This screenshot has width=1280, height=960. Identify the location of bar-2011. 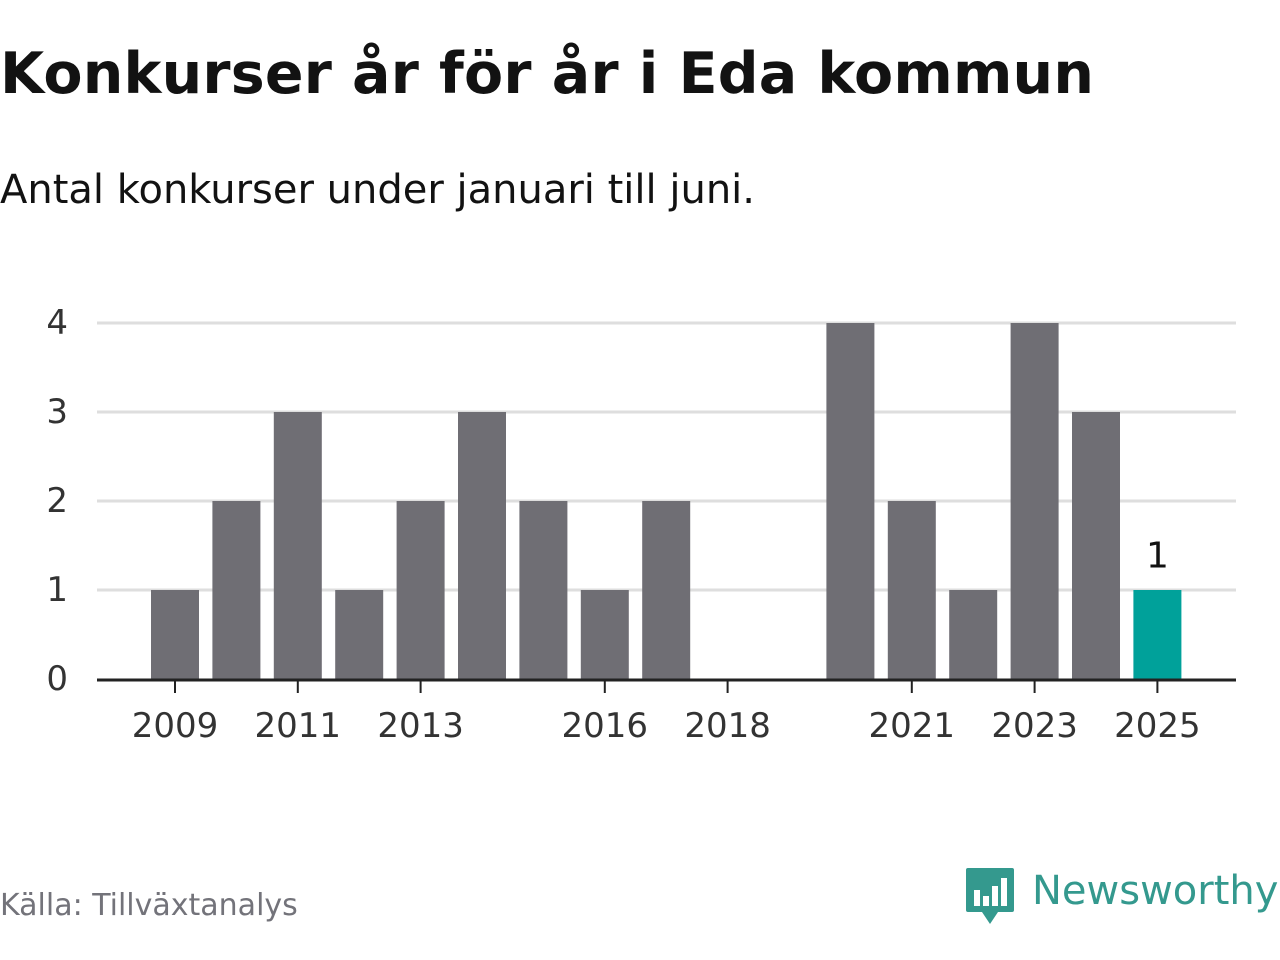
(297, 545).